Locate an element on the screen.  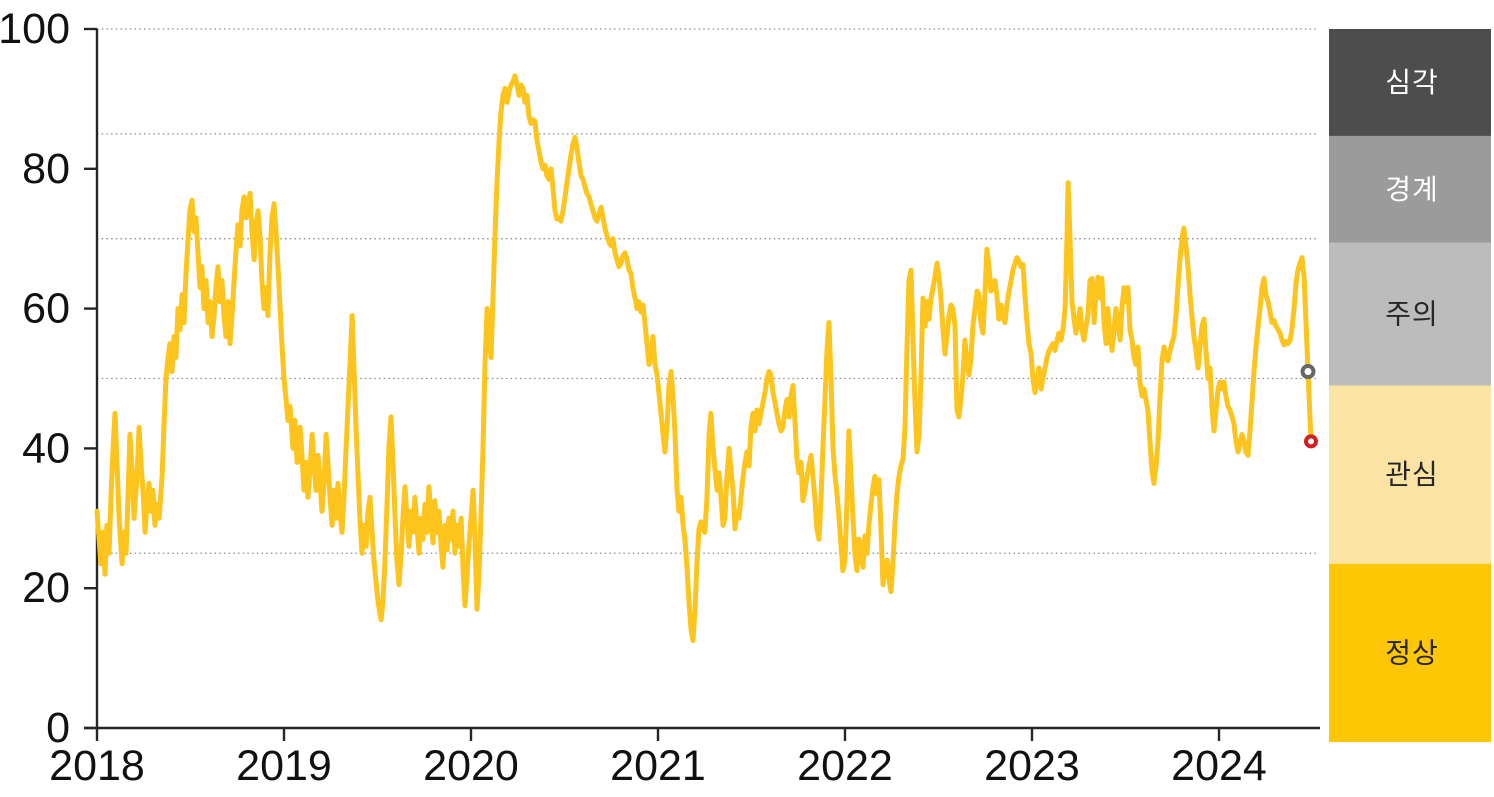
y-tick-label-100: 100 is located at coordinates (35, 29).